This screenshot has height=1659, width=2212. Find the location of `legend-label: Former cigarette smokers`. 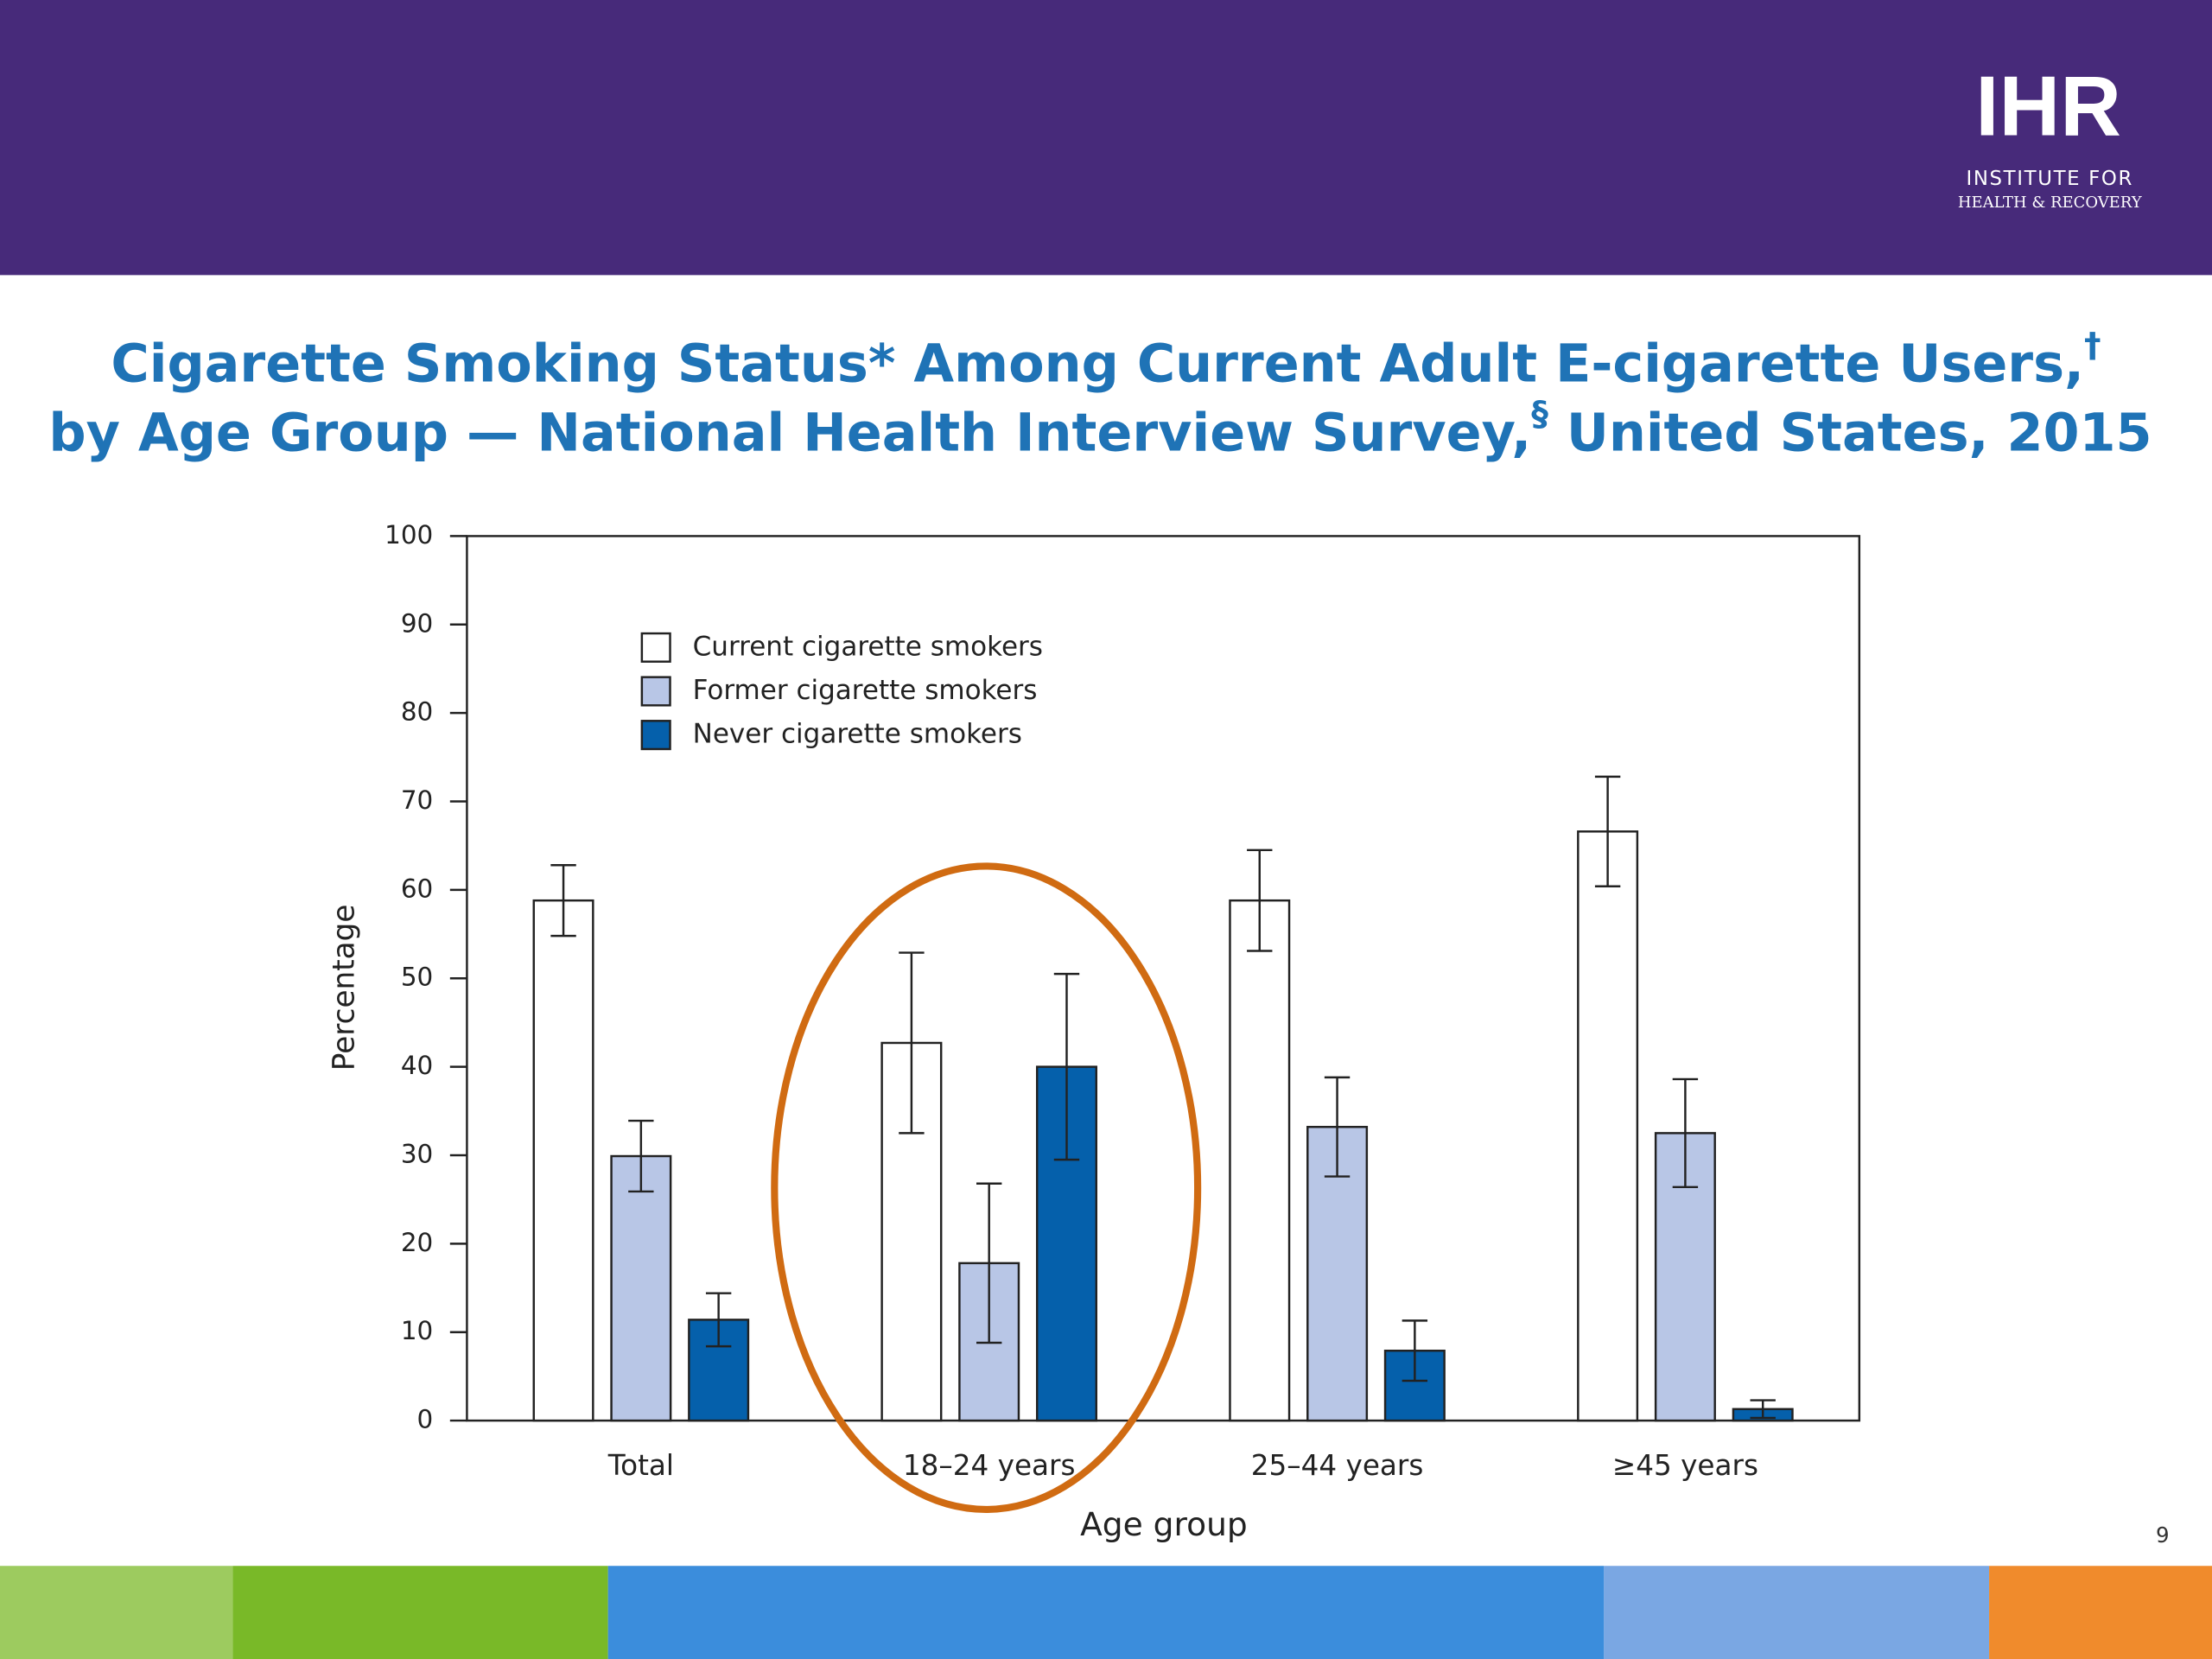

legend-label: Former cigarette smokers is located at coordinates (865, 690).